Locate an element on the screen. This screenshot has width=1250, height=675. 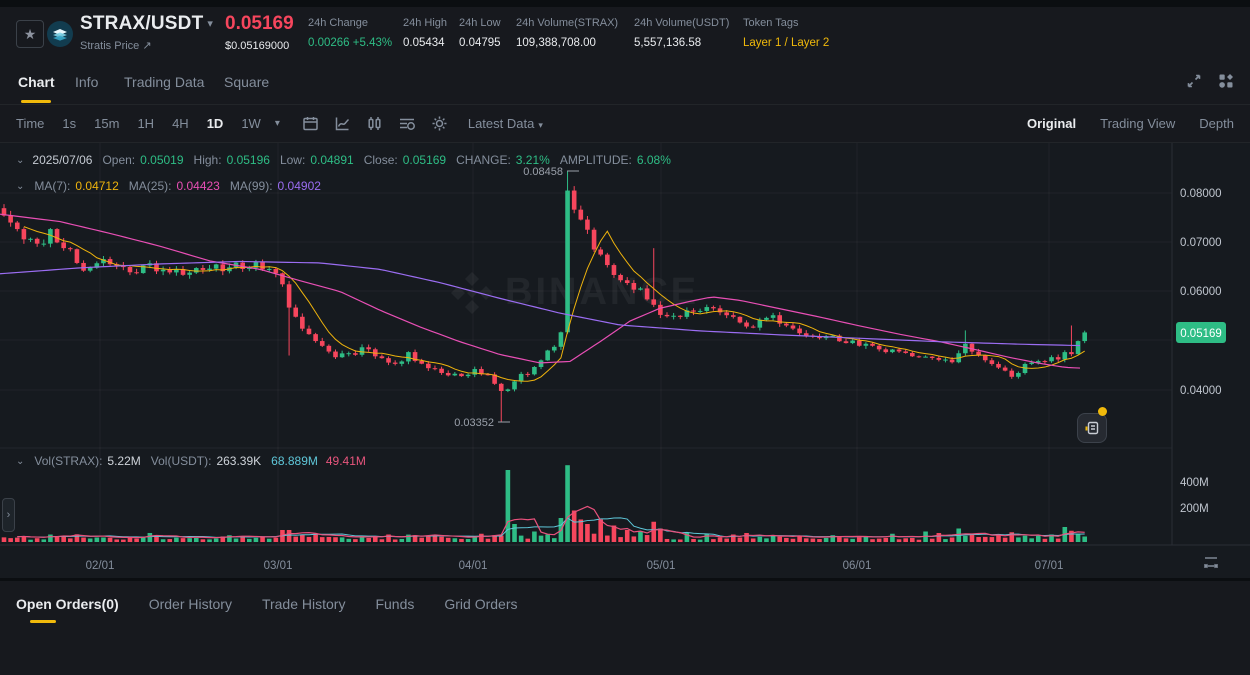
calendar-icon is located at coordinates (310, 123).